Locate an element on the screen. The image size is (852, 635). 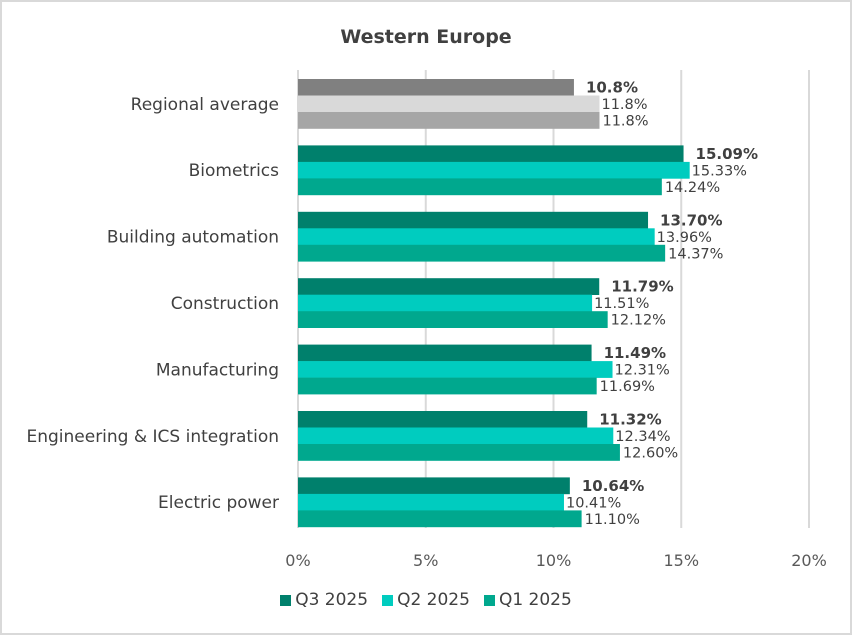
legend-label: Q1 2025 is located at coordinates (535, 600).